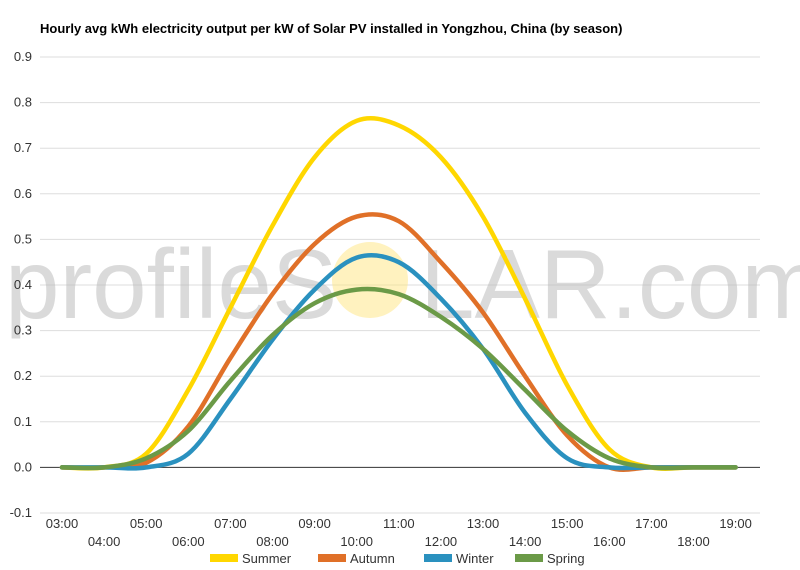  What do you see at coordinates (62, 523) in the screenshot?
I see `x-tick-label: 03:00` at bounding box center [62, 523].